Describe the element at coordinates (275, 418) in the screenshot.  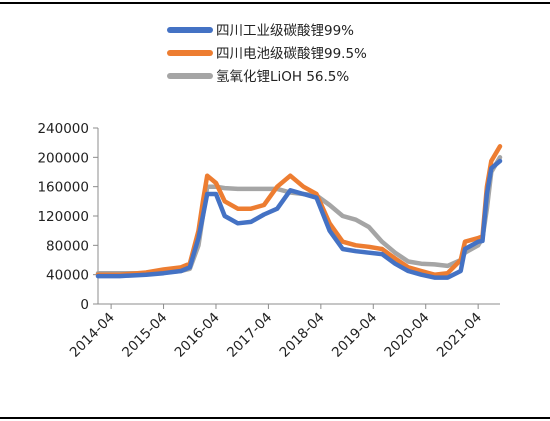
I see `bottom-rule` at that location.